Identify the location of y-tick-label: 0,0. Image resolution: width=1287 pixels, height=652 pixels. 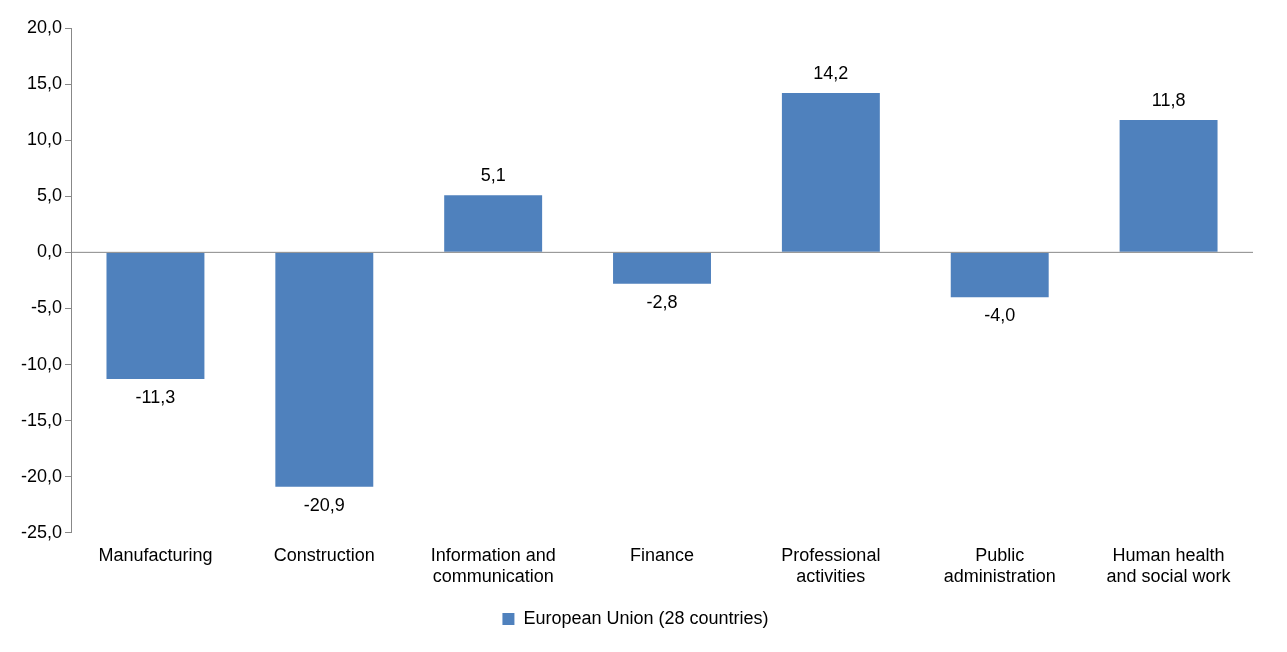
(50, 251).